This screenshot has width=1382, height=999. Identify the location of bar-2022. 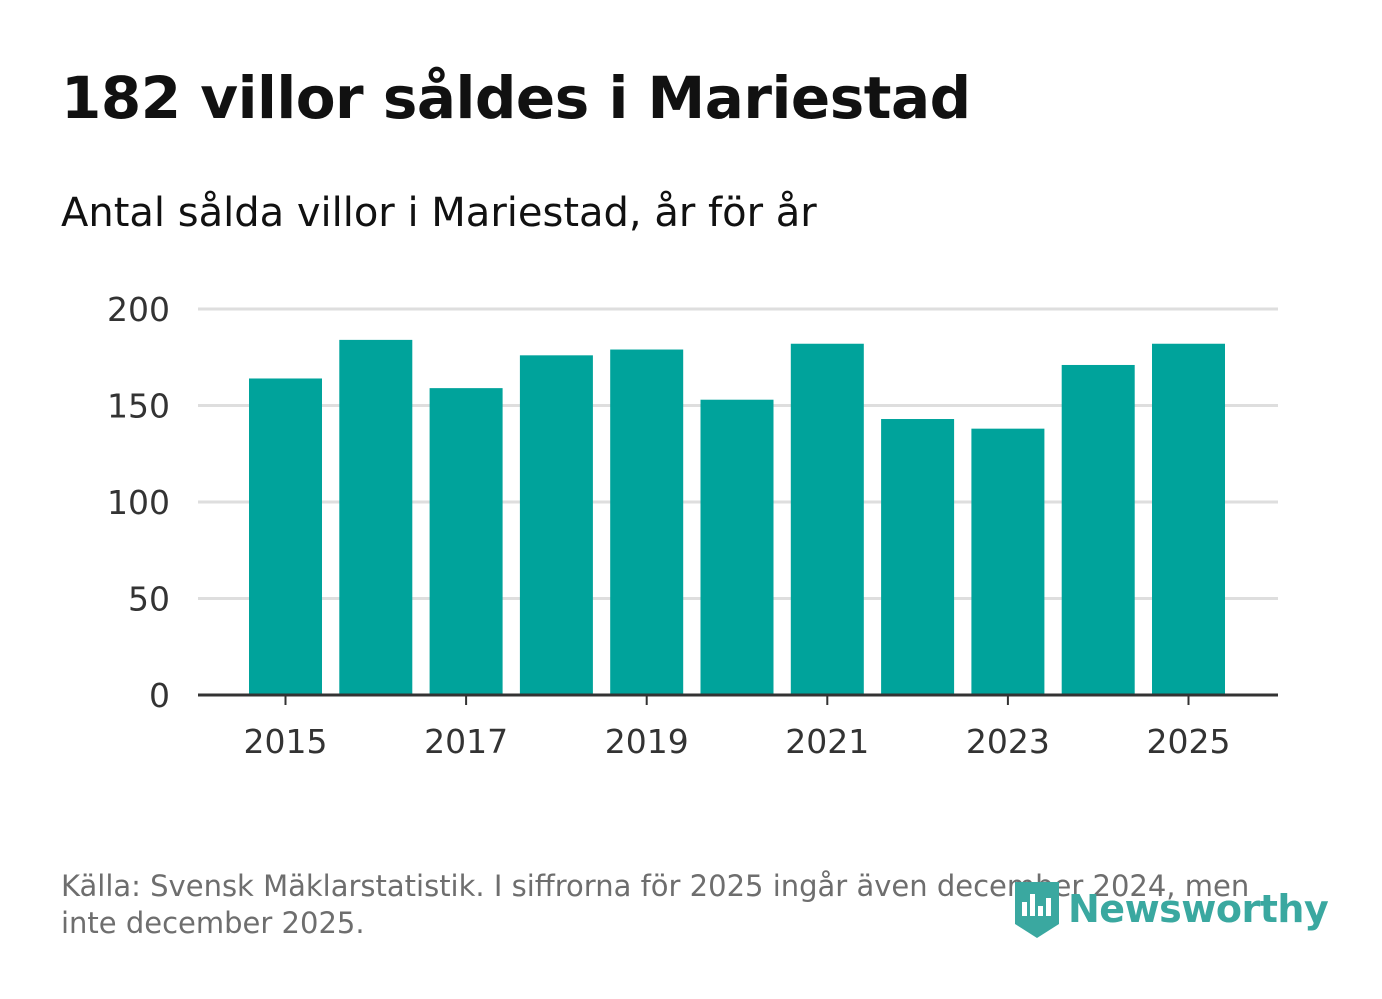
(918, 557).